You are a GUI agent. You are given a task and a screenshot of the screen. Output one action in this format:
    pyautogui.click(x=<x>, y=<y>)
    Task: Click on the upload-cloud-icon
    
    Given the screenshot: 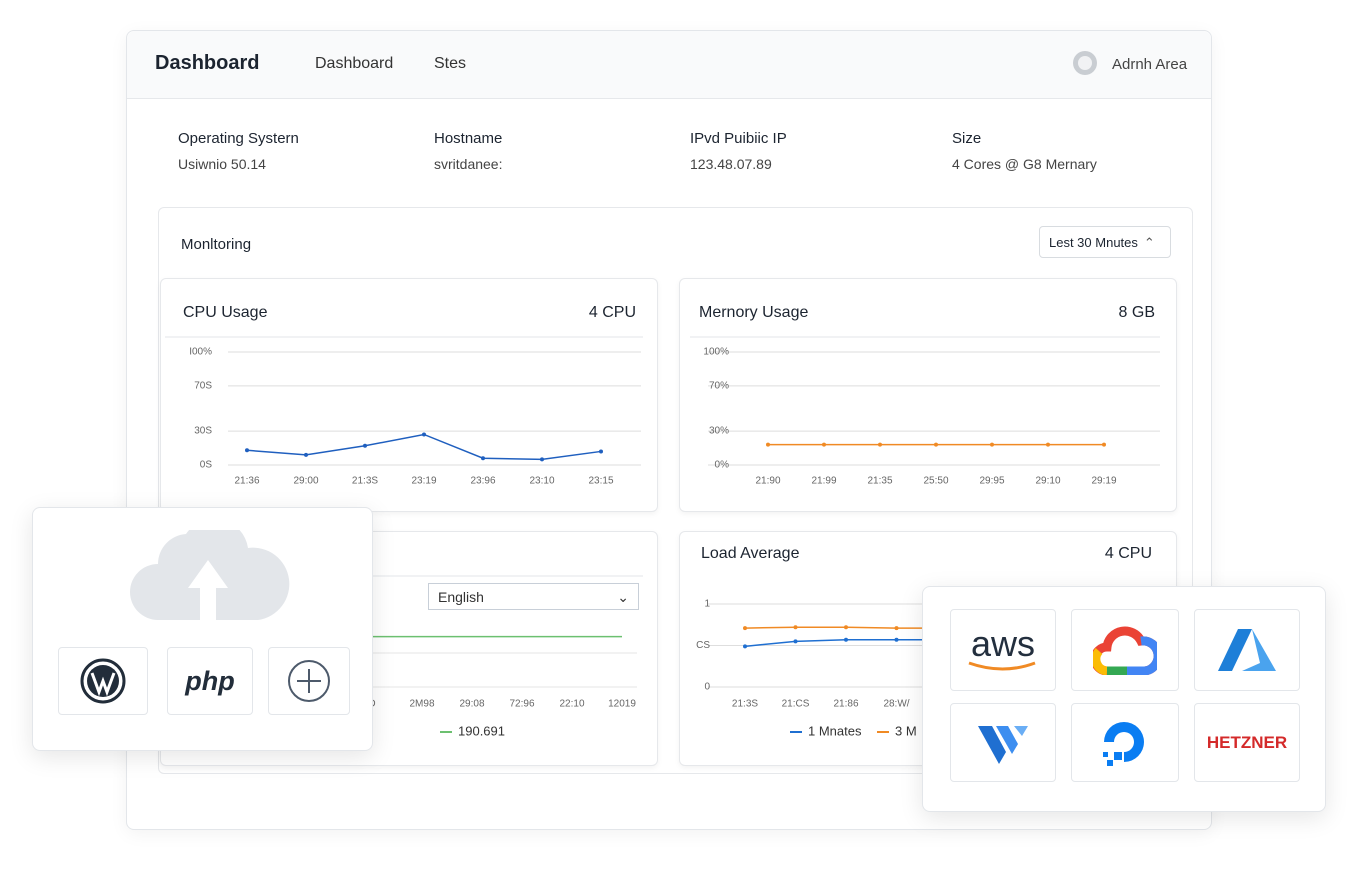 What is the action you would take?
    pyautogui.click(x=210, y=575)
    